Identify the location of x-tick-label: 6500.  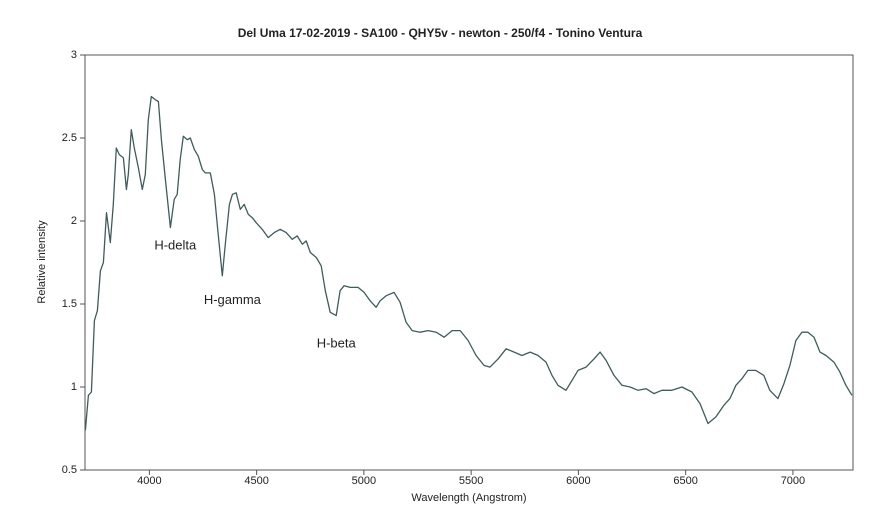
(685, 481).